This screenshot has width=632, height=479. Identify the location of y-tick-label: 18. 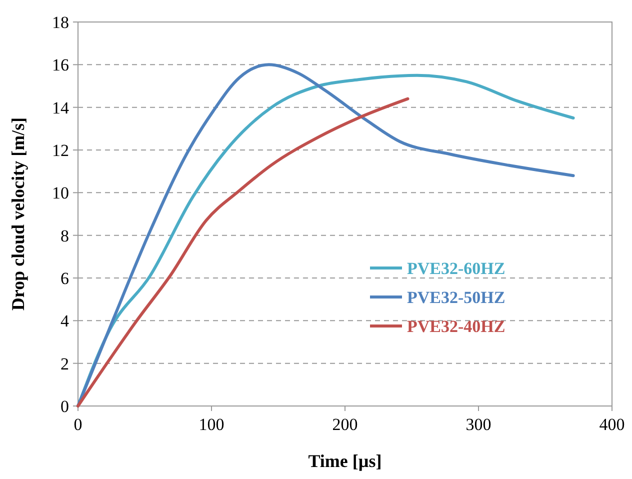
(60, 22).